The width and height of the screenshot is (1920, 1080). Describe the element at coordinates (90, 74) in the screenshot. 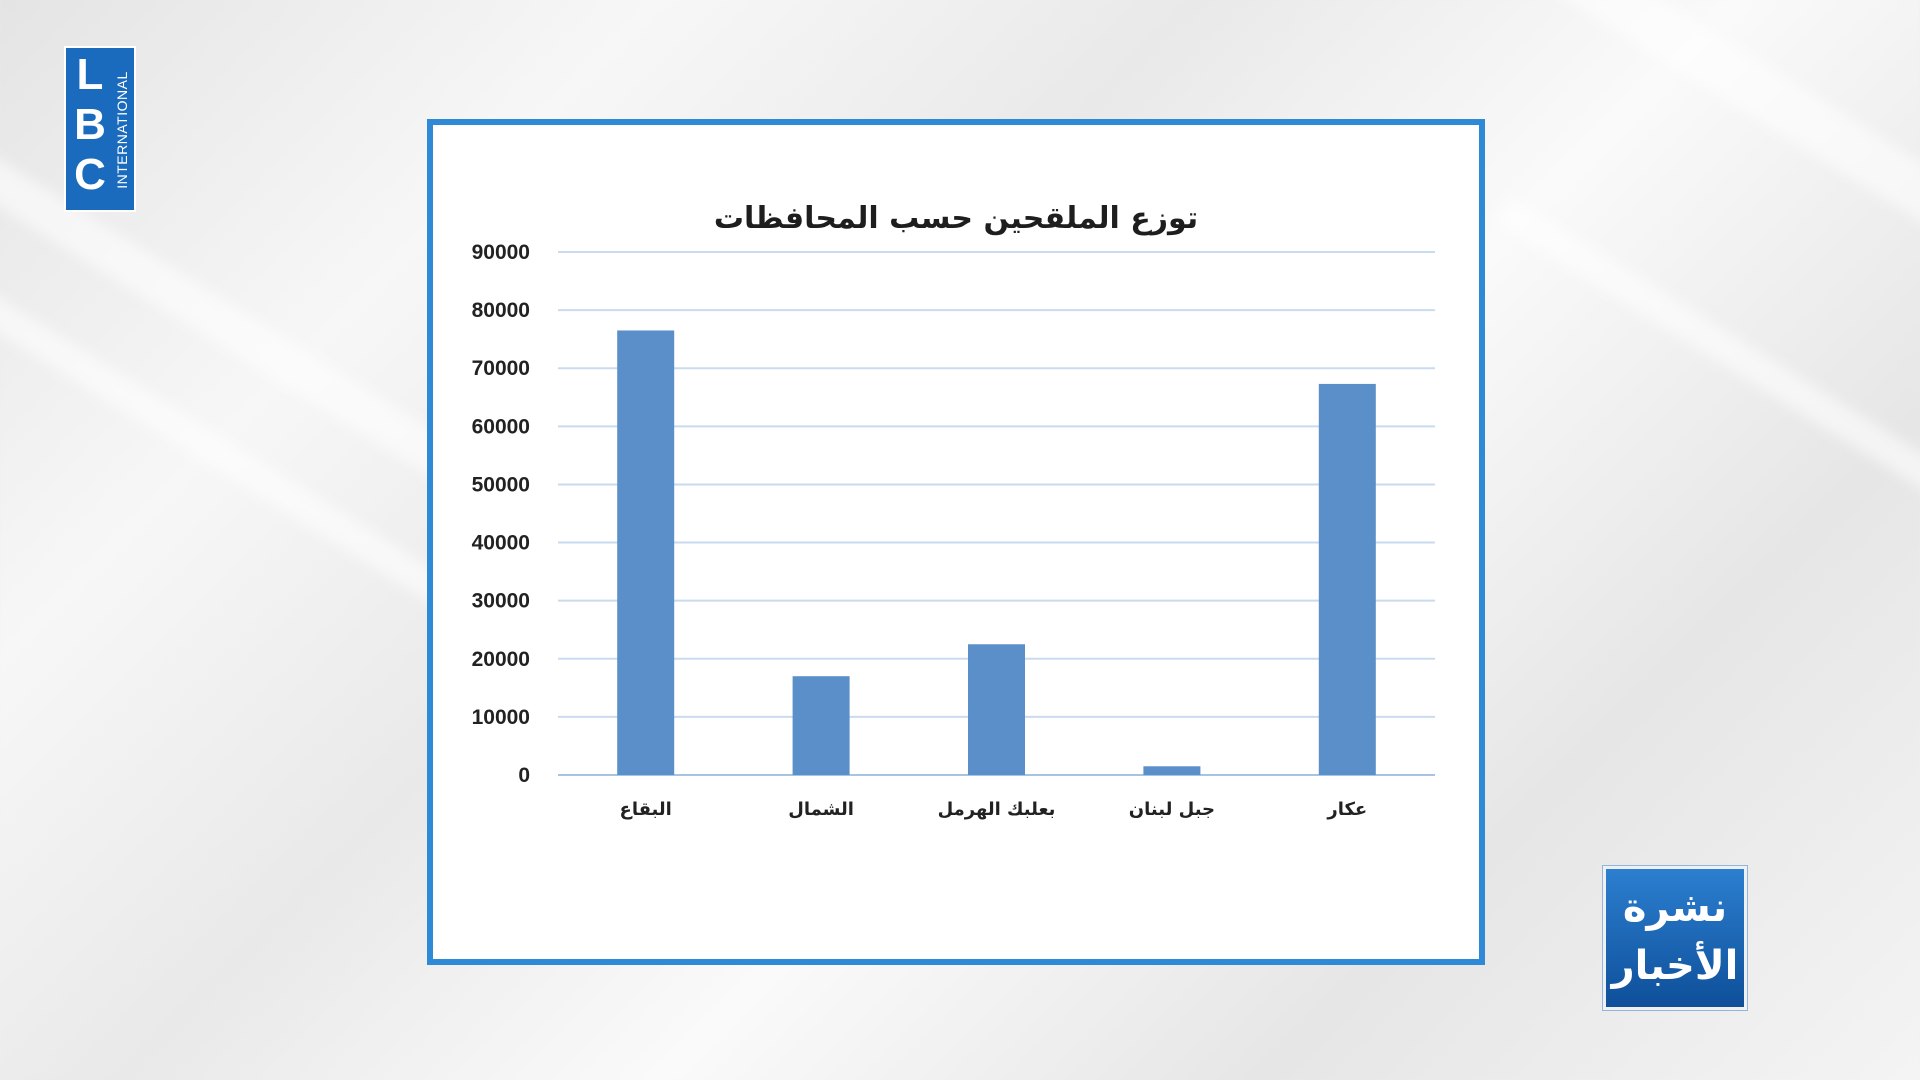

I see `logo-letter-l: L` at that location.